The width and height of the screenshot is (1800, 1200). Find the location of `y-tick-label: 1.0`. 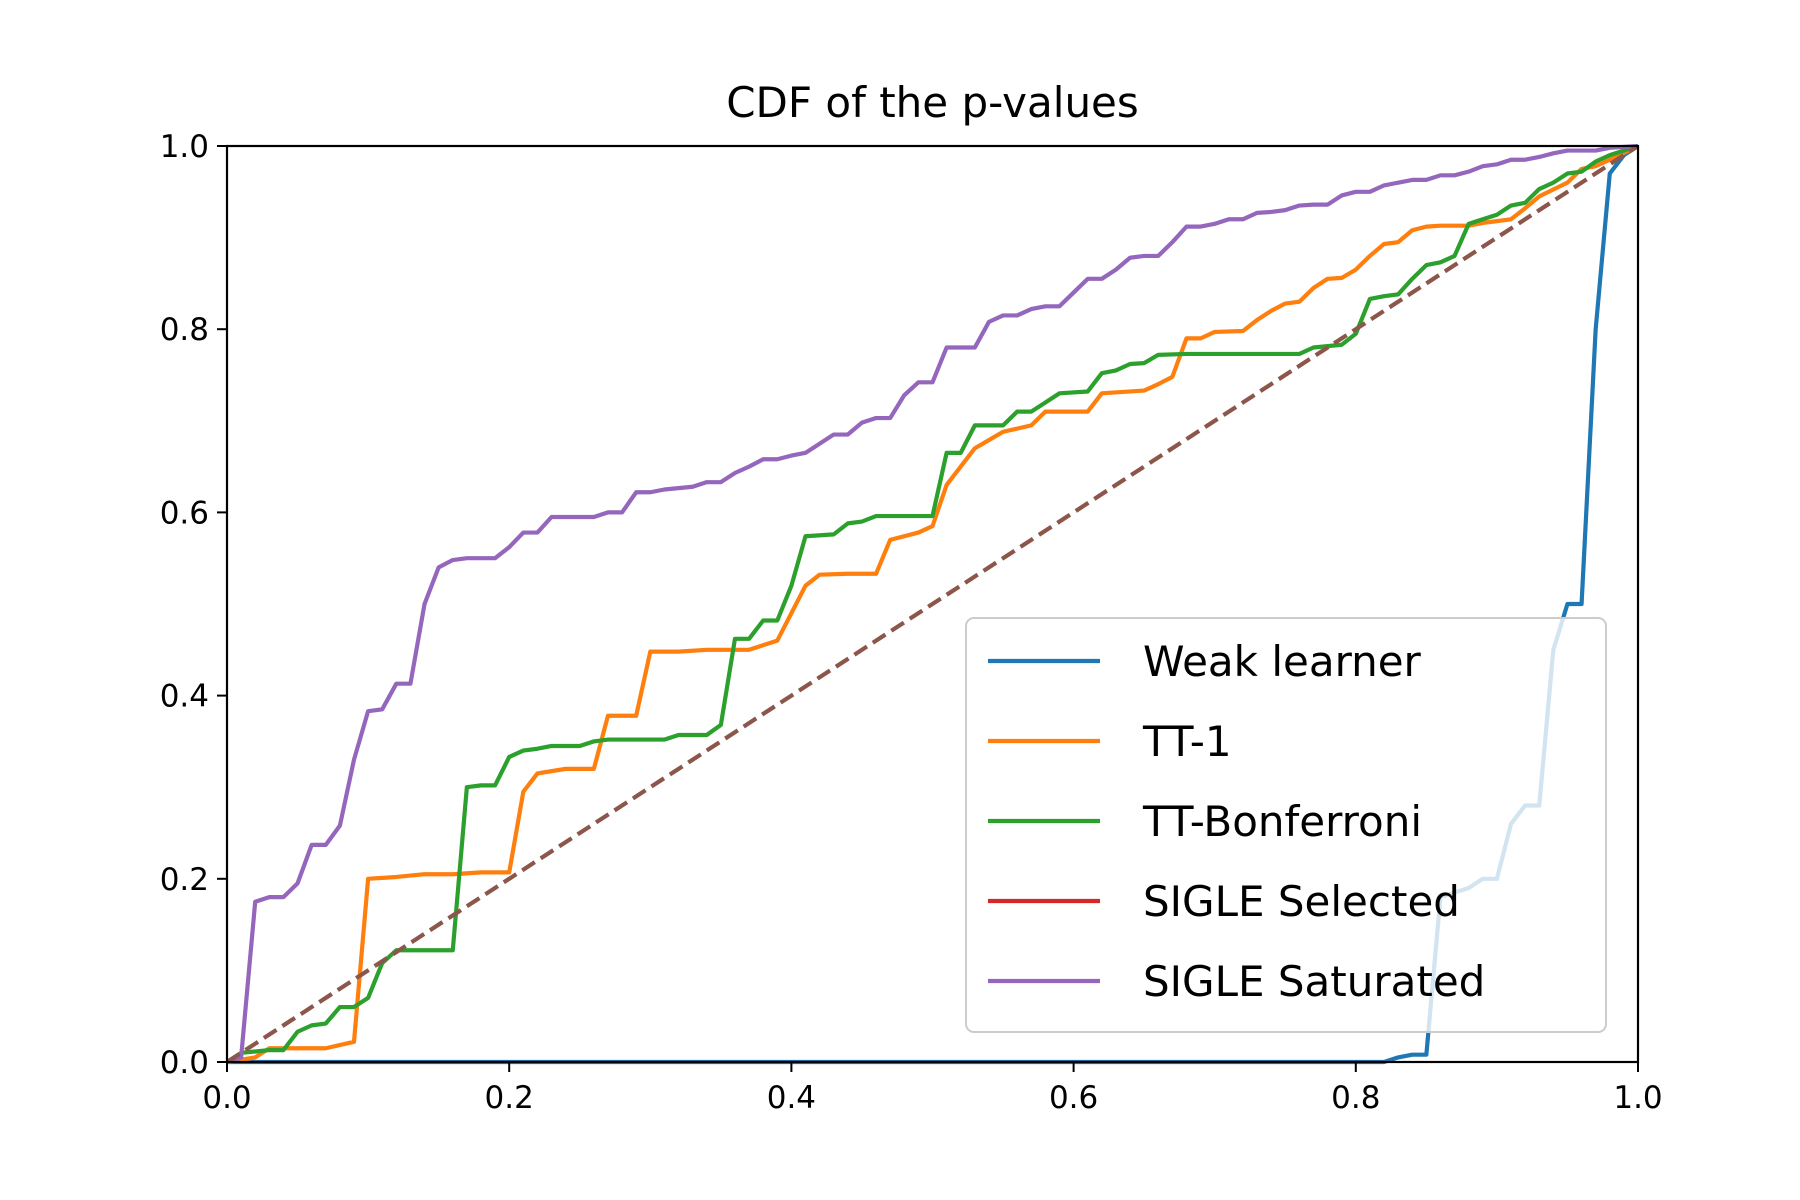

y-tick-label: 1.0 is located at coordinates (184, 147).